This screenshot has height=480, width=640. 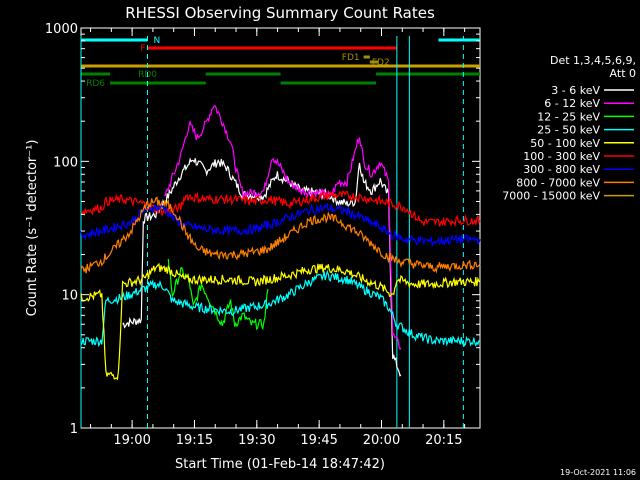 I want to click on annotation-label: F, so click(x=142, y=49).